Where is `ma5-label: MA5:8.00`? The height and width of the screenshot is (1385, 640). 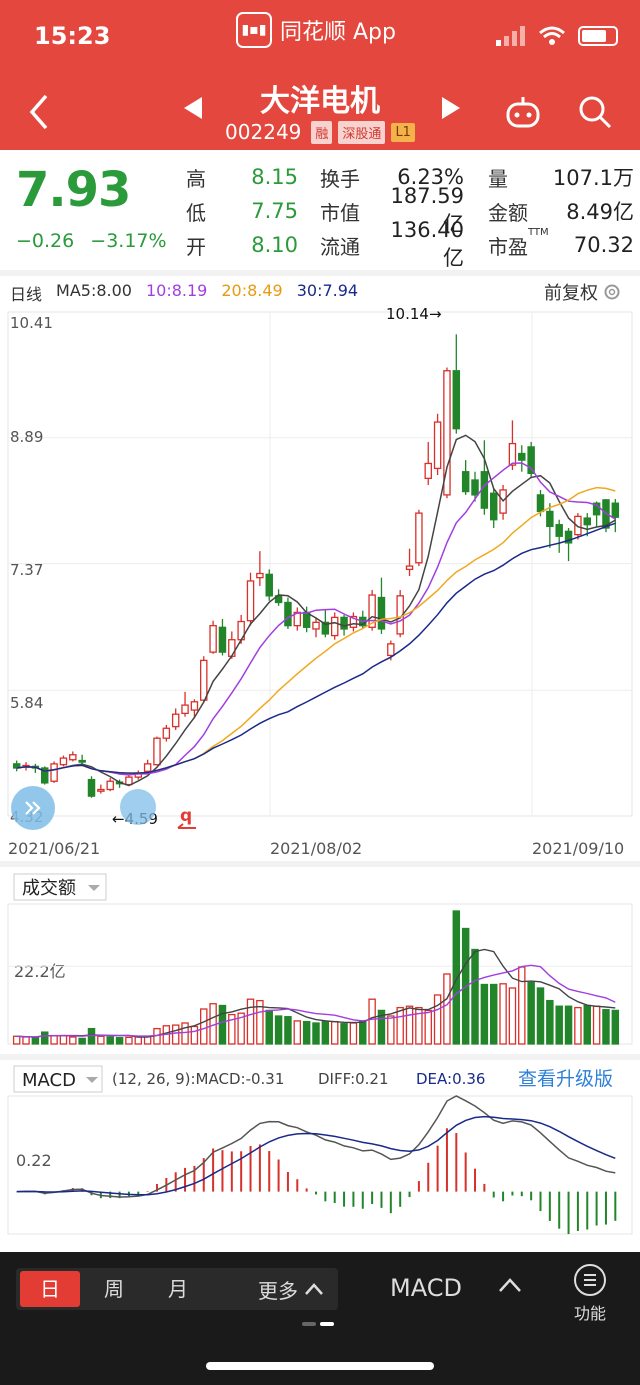 ma5-label: MA5:8.00 is located at coordinates (94, 290).